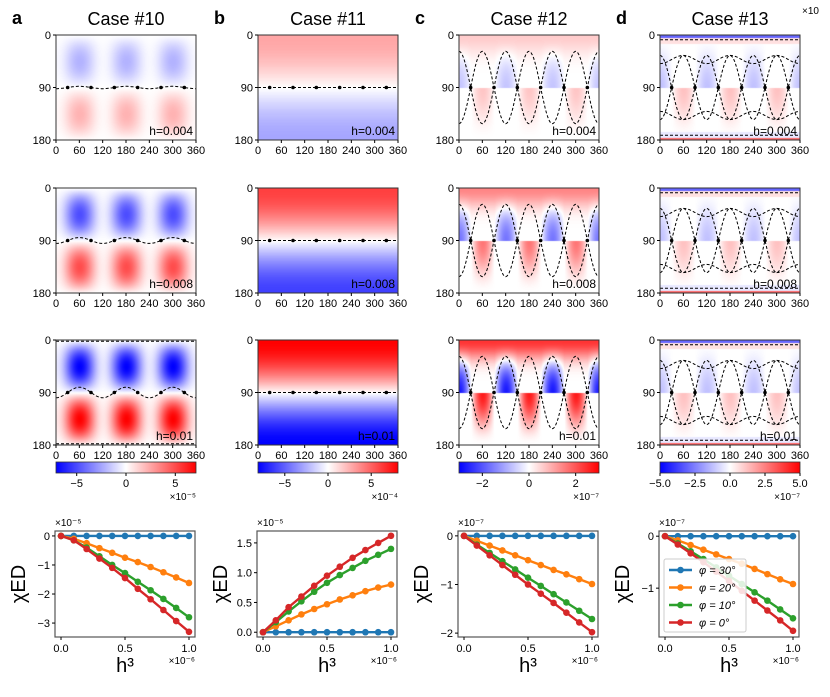 Image resolution: width=830 pixels, height=697 pixels. Describe the element at coordinates (125, 19) in the screenshot. I see `panel-title: Case #10` at that location.